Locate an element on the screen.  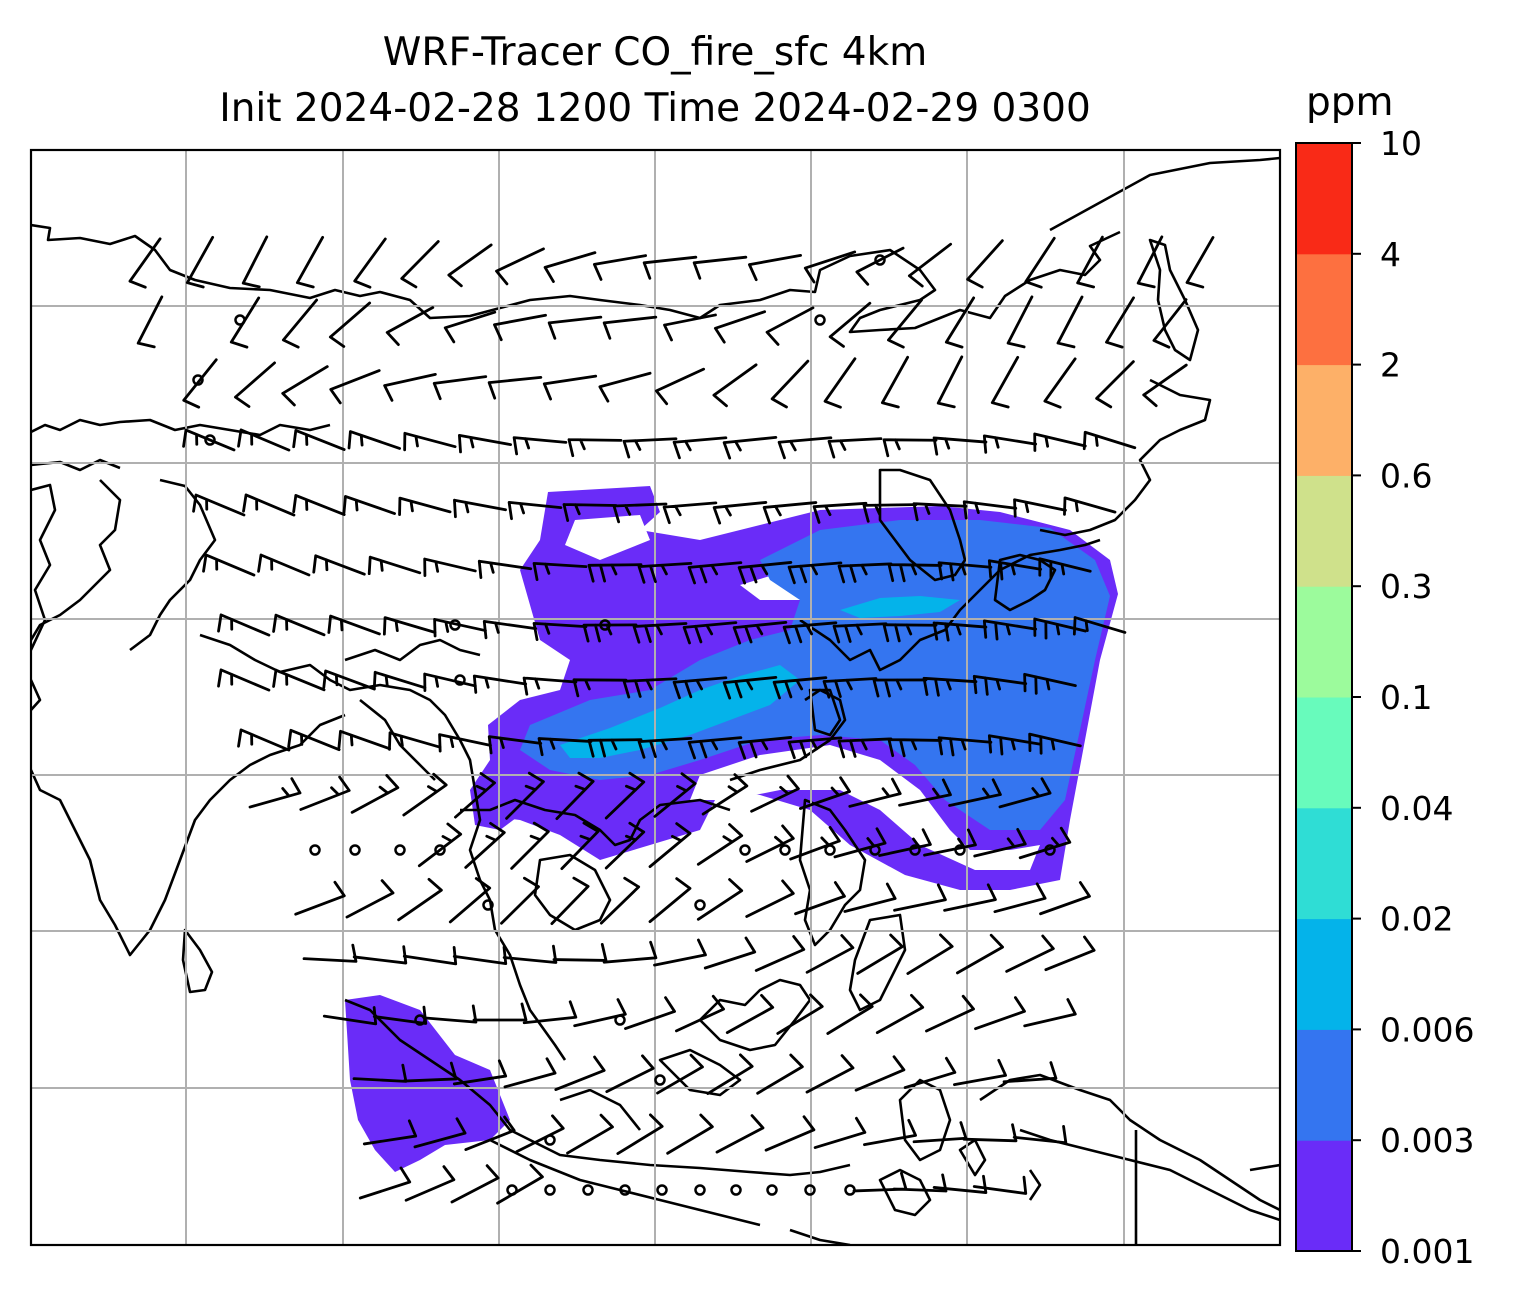
colorbar-tick-label: 0.02 is located at coordinates (1416, 919).